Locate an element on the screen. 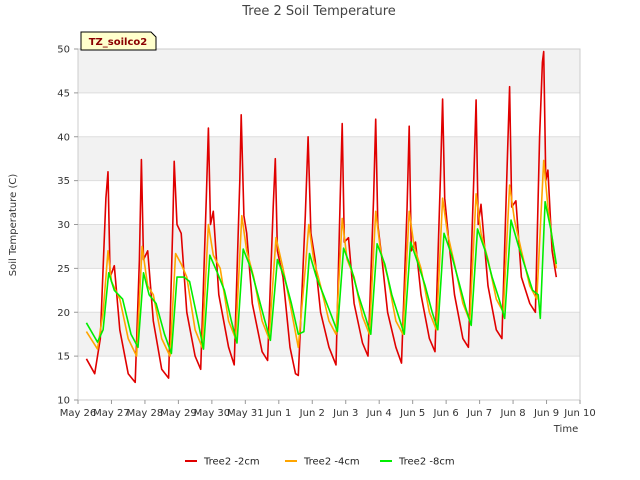  y-tick-label: 40 is located at coordinates (63, 137).